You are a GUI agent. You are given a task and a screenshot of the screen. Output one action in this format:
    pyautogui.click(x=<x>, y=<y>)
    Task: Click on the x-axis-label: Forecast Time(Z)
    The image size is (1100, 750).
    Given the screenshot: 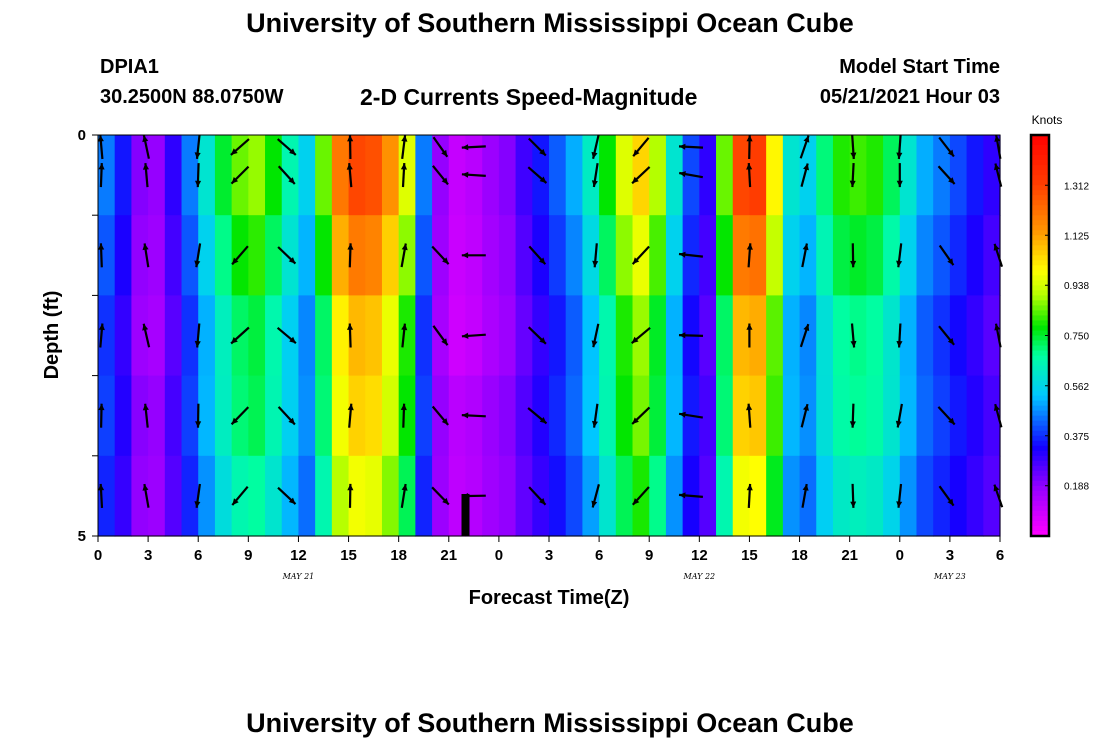 What is the action you would take?
    pyautogui.click(x=549, y=598)
    